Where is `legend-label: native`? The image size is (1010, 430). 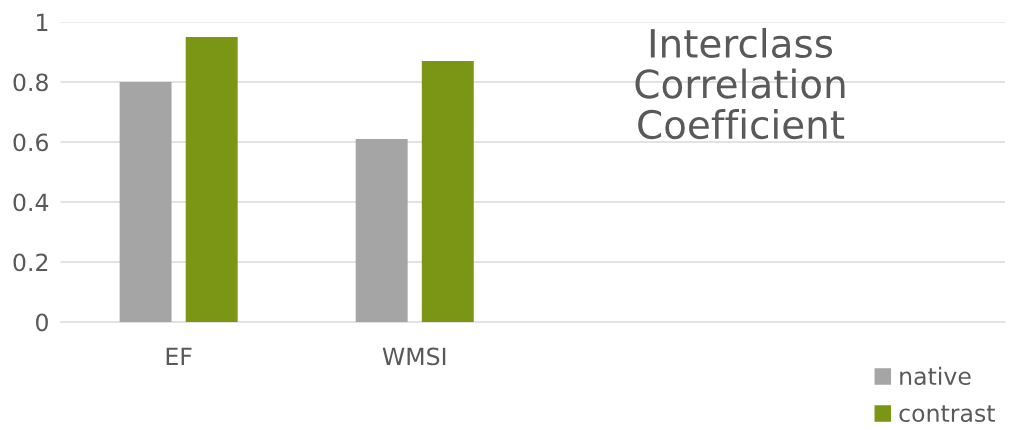
legend-label: native is located at coordinates (935, 376).